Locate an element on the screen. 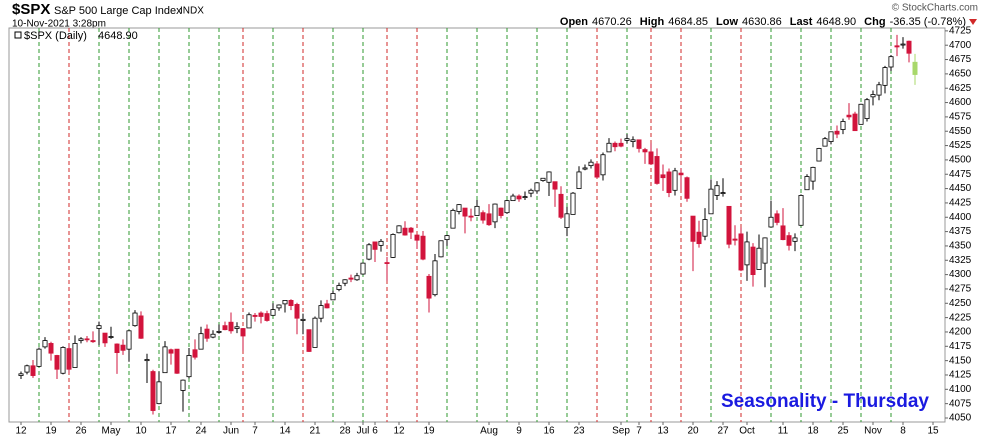 The width and height of the screenshot is (990, 438). index-name: S&P 500 Large Cap Index is located at coordinates (118, 11).